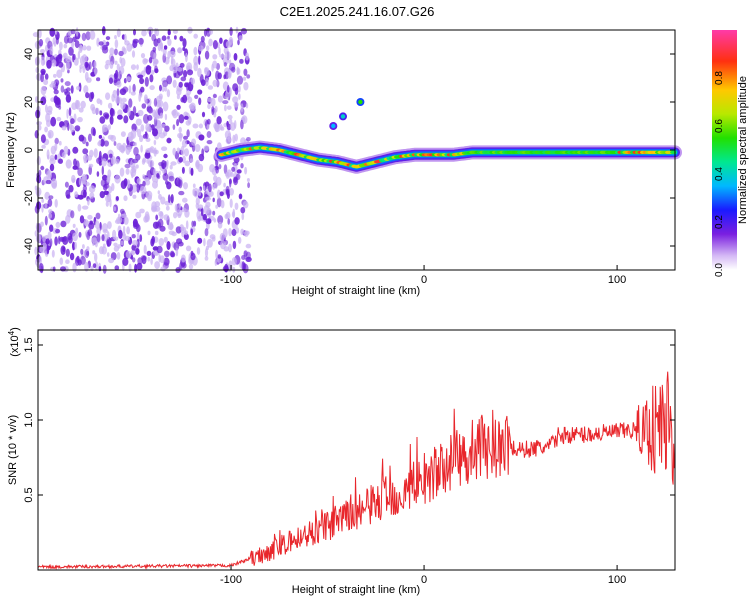 The width and height of the screenshot is (750, 600). What do you see at coordinates (719, 174) in the screenshot?
I see `colorbar-ticks: 0.0 0.2 0.4 0.6 0.8` at bounding box center [719, 174].